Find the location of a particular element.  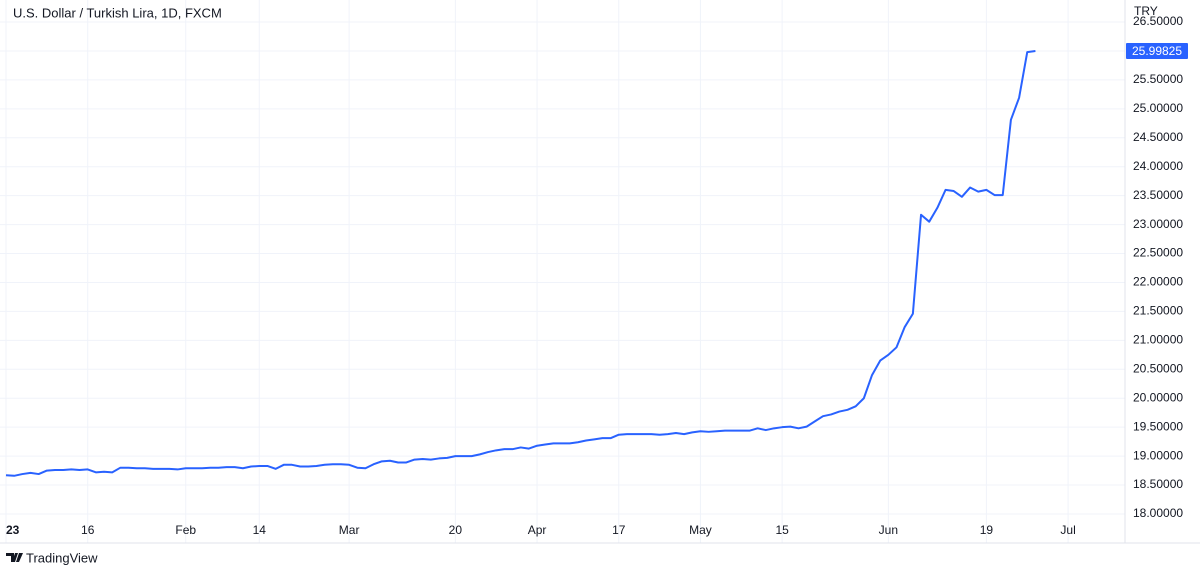

y-tick-label: 23.50000 is located at coordinates (1158, 195).